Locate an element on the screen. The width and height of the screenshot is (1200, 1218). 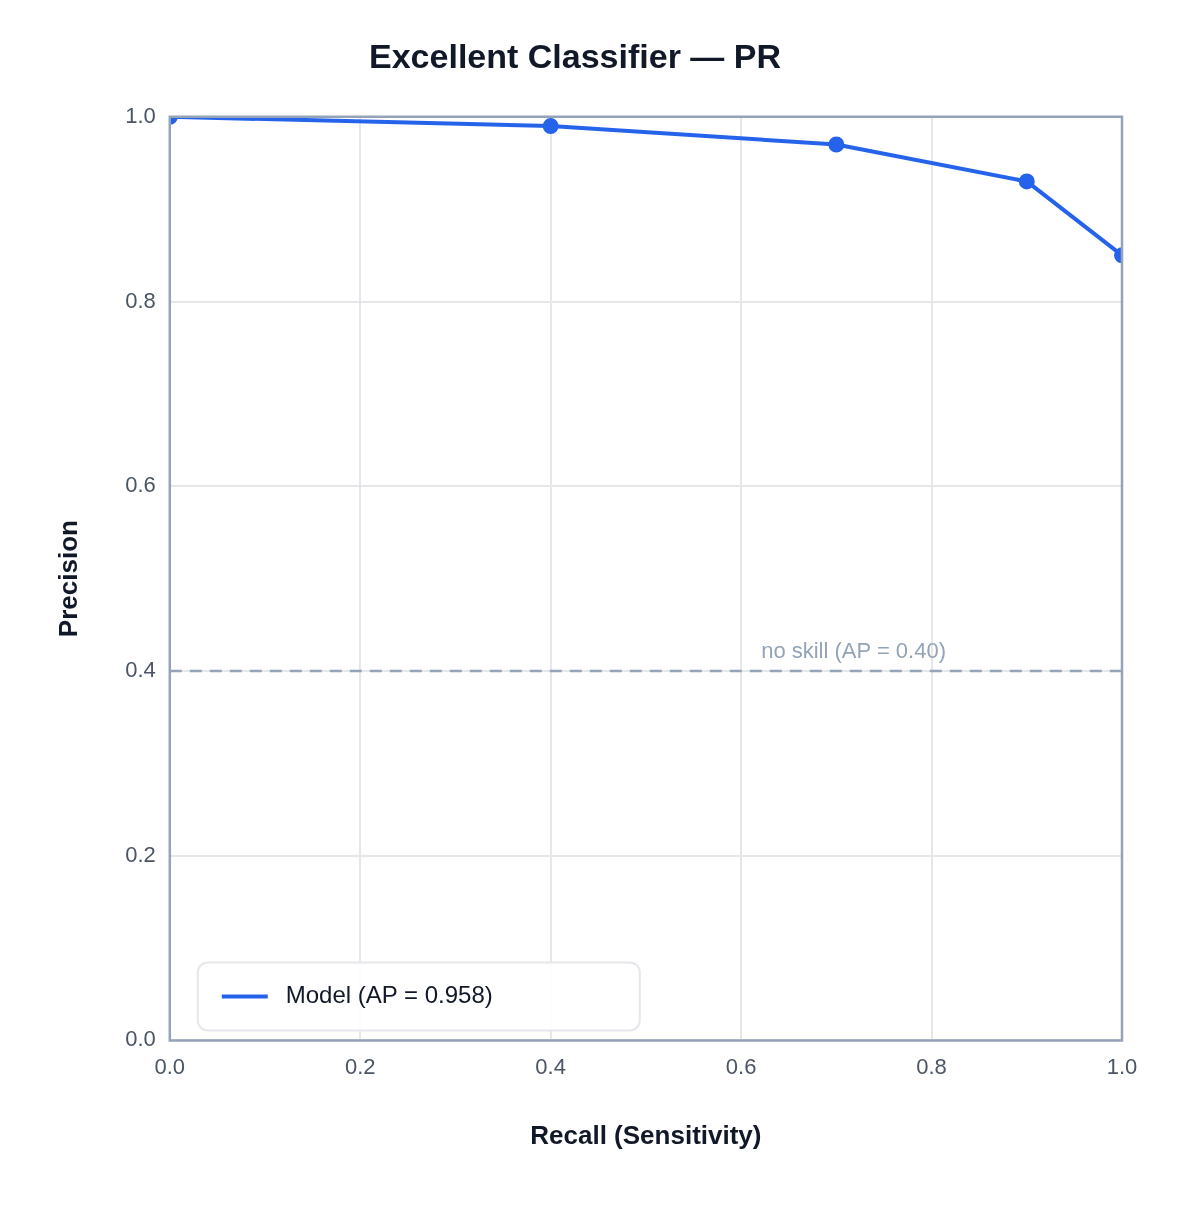
y-tick-label: 0.6 is located at coordinates (140, 485).